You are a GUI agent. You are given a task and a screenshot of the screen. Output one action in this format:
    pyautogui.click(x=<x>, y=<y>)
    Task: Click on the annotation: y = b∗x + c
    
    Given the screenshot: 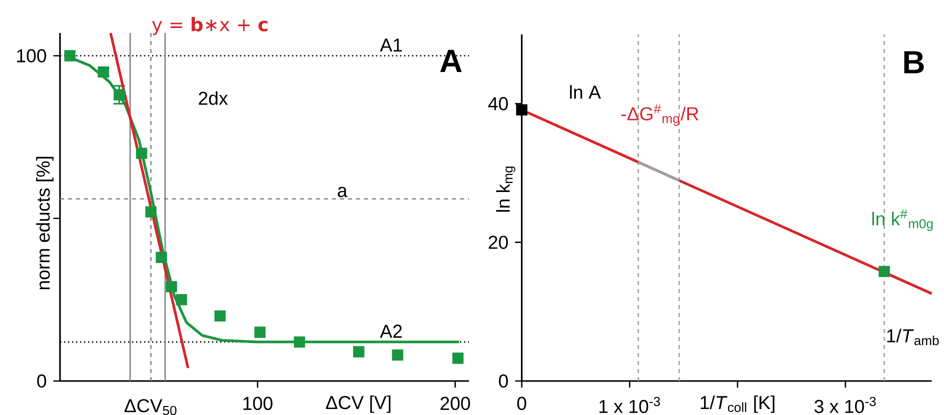 What is the action you would take?
    pyautogui.click(x=210, y=26)
    